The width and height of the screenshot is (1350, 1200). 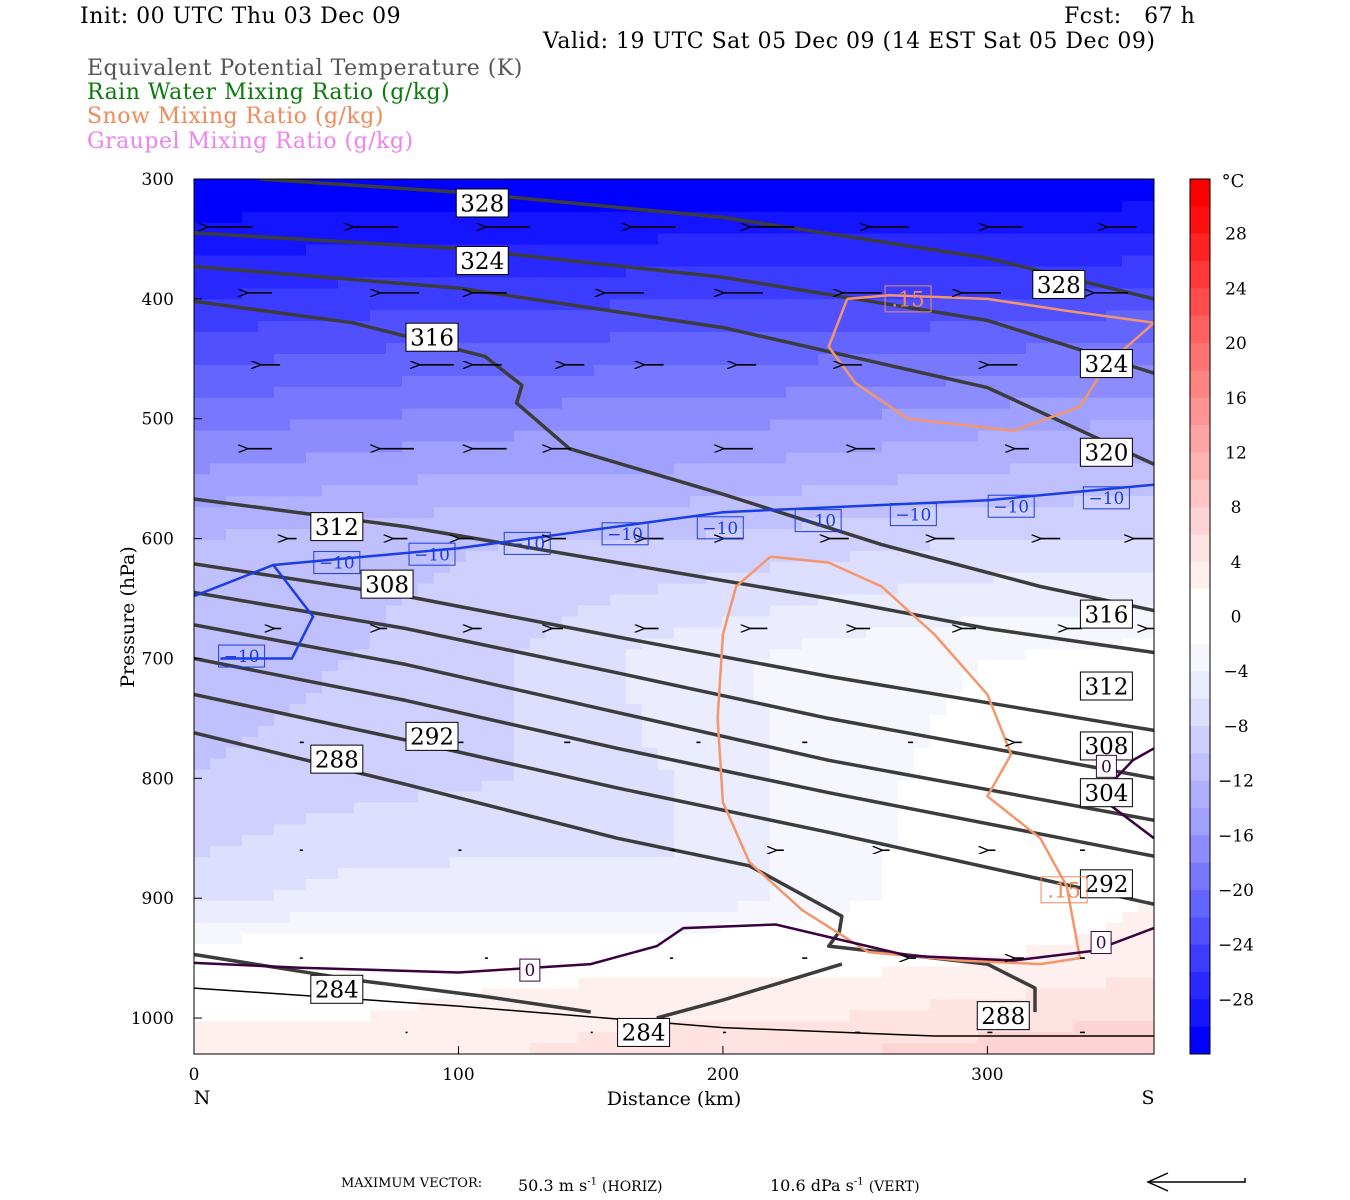 I want to click on theta-e-label-288-box, so click(x=337, y=759).